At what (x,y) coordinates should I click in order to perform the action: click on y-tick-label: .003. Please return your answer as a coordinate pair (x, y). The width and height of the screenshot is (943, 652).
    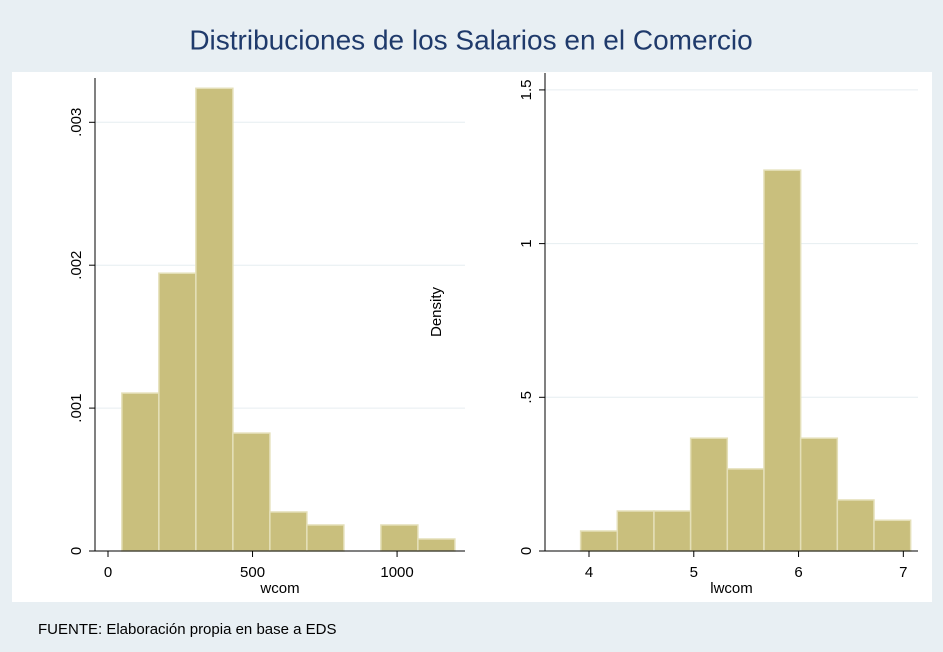
    Looking at the image, I should click on (76, 122).